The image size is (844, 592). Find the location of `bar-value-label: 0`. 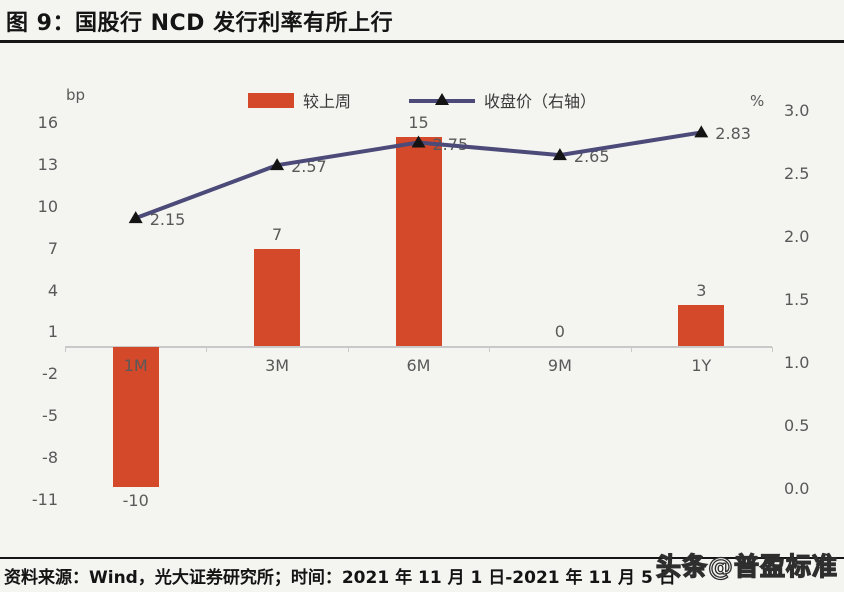

bar-value-label: 0 is located at coordinates (559, 332).